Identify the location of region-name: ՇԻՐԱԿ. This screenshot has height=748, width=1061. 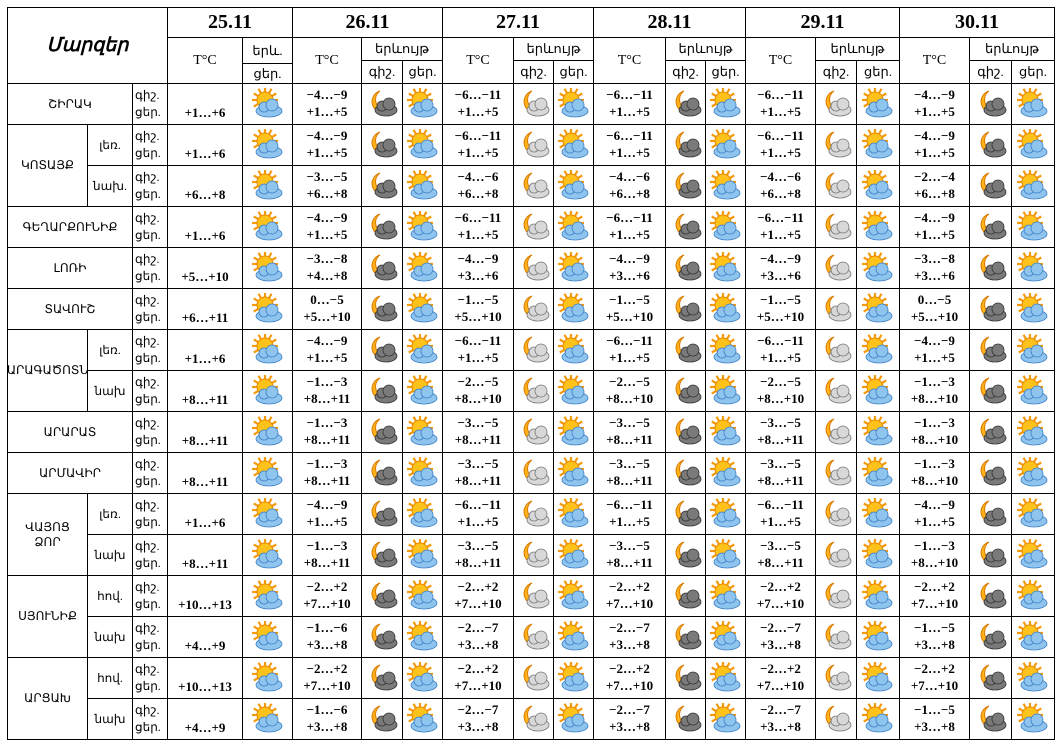
(70, 104).